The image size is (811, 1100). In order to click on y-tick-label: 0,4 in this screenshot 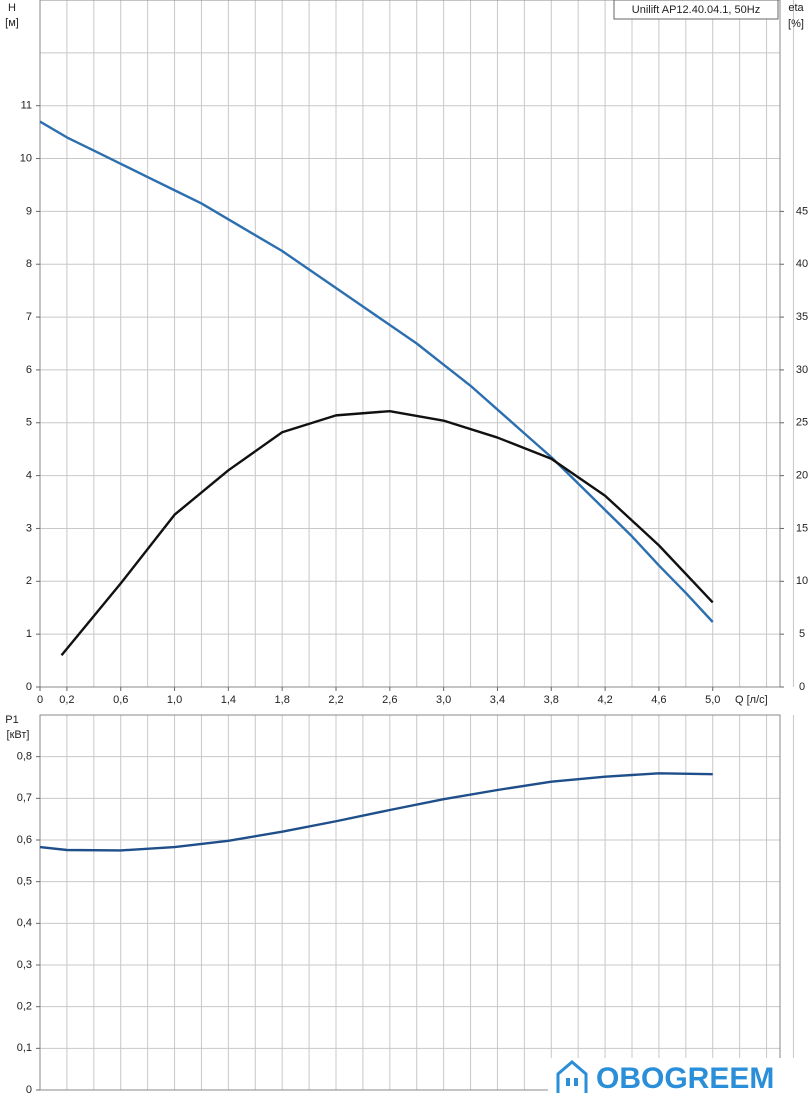, I will do `click(24, 923)`.